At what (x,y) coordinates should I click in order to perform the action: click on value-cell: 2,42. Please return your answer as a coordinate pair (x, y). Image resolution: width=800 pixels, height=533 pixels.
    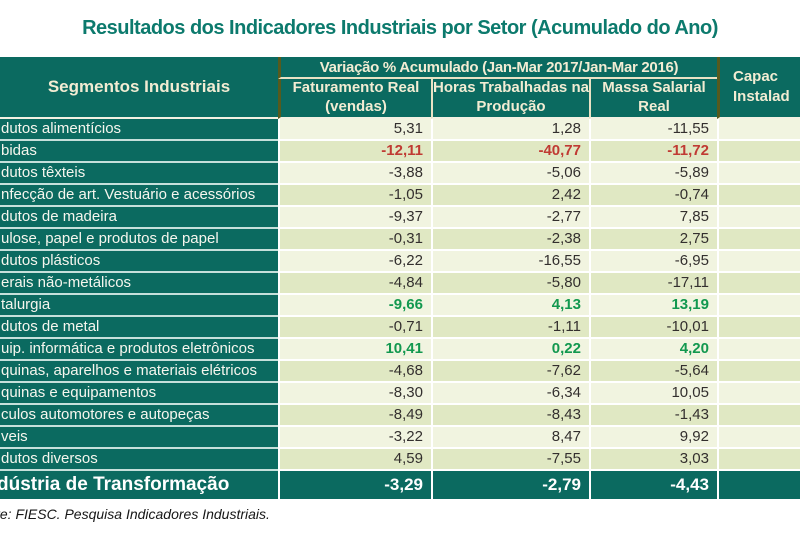
    Looking at the image, I should click on (510, 195).